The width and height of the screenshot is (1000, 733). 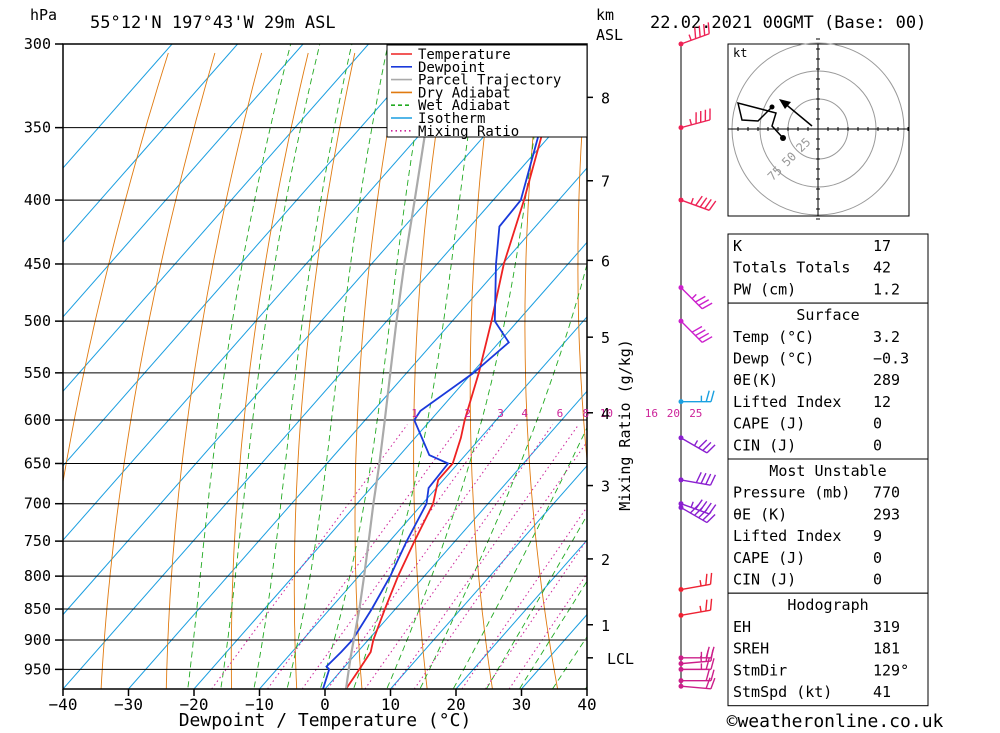 What do you see at coordinates (764, 580) in the screenshot?
I see `index-label: CIN (J)` at bounding box center [764, 580].